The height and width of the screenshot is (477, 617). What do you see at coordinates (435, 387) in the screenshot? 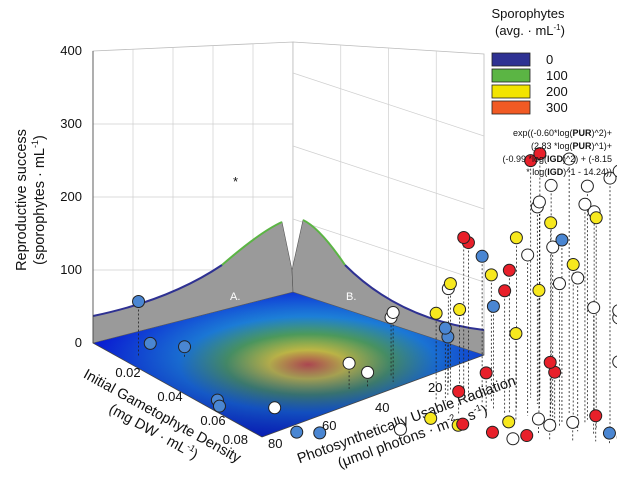
I see `y-tick-label: 20` at bounding box center [435, 387].